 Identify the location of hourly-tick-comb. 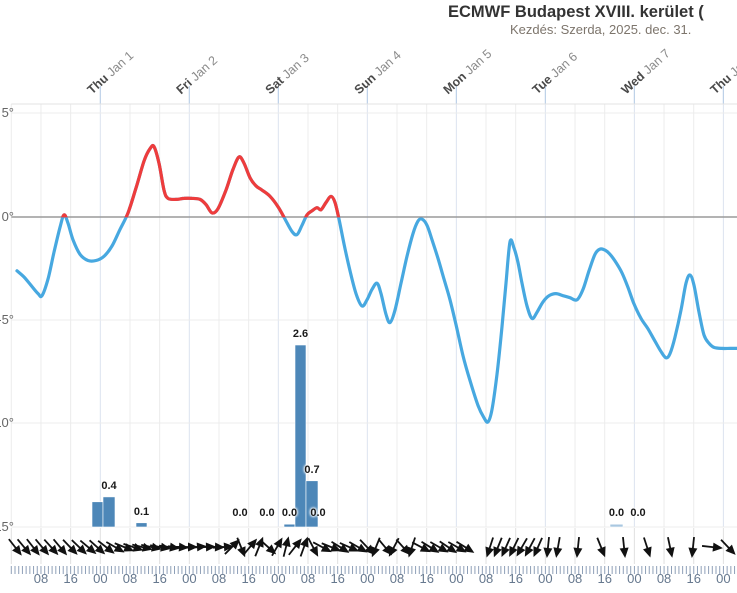
(373, 570).